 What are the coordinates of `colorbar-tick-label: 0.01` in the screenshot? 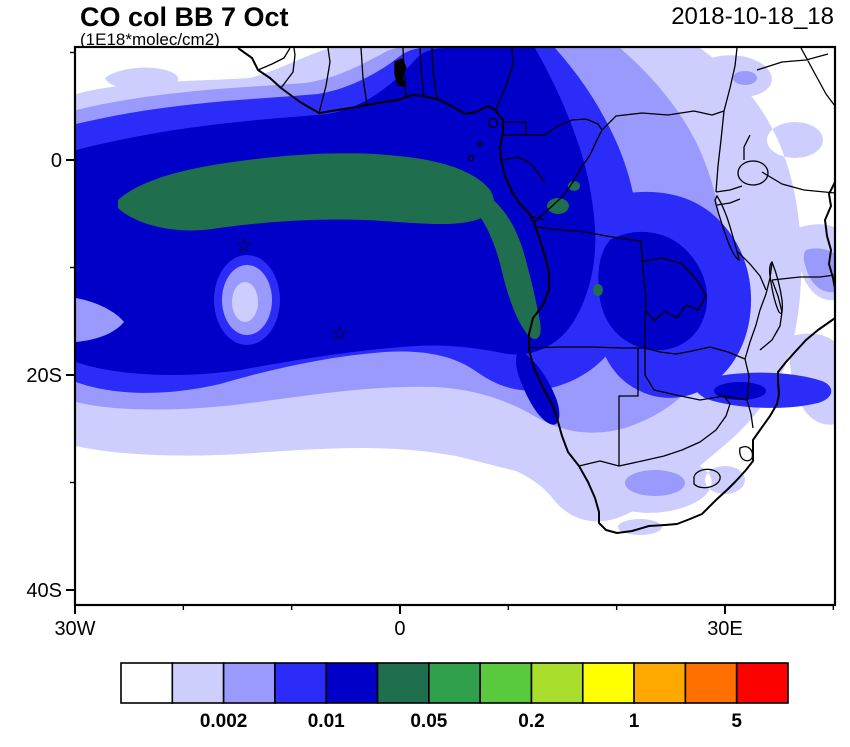 It's located at (326, 721).